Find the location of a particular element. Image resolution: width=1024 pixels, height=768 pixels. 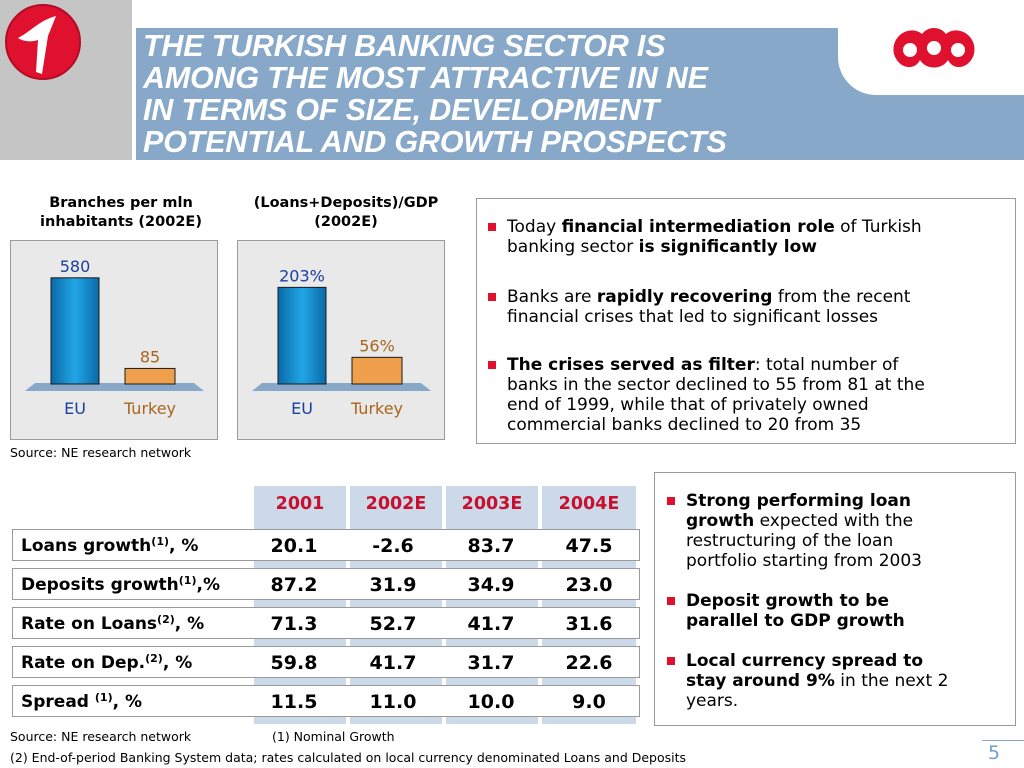

bullet-line: Deposit growth to be is located at coordinates (846, 601).